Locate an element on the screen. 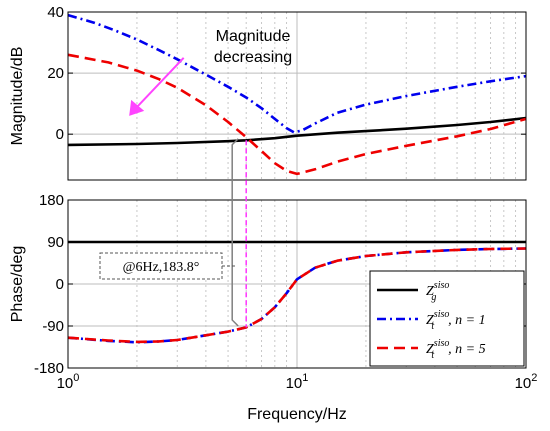 This screenshot has height=431, width=550. callout-text: @6Hz,183.8° is located at coordinates (161, 267).